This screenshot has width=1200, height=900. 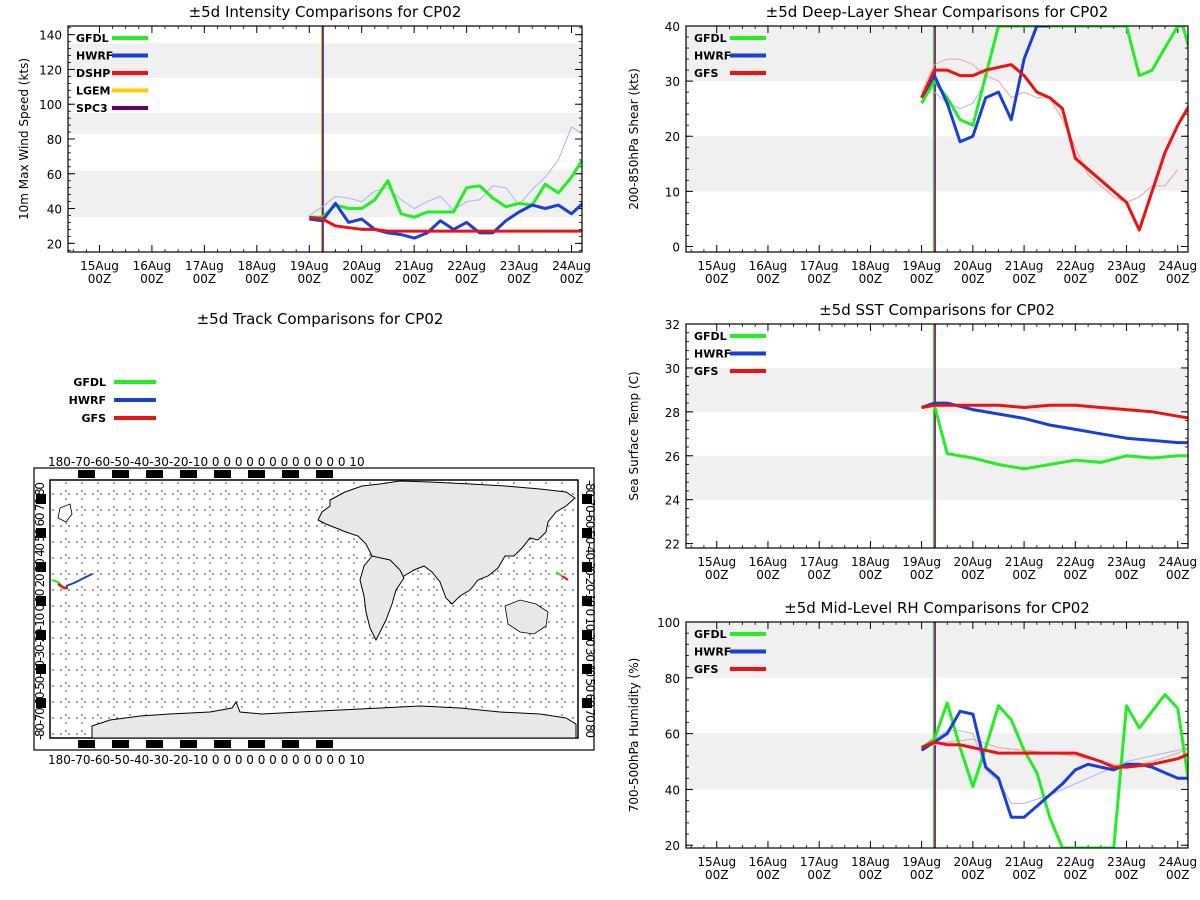 I want to click on rh-xtick-label-3: 18Aug, so click(x=870, y=862).